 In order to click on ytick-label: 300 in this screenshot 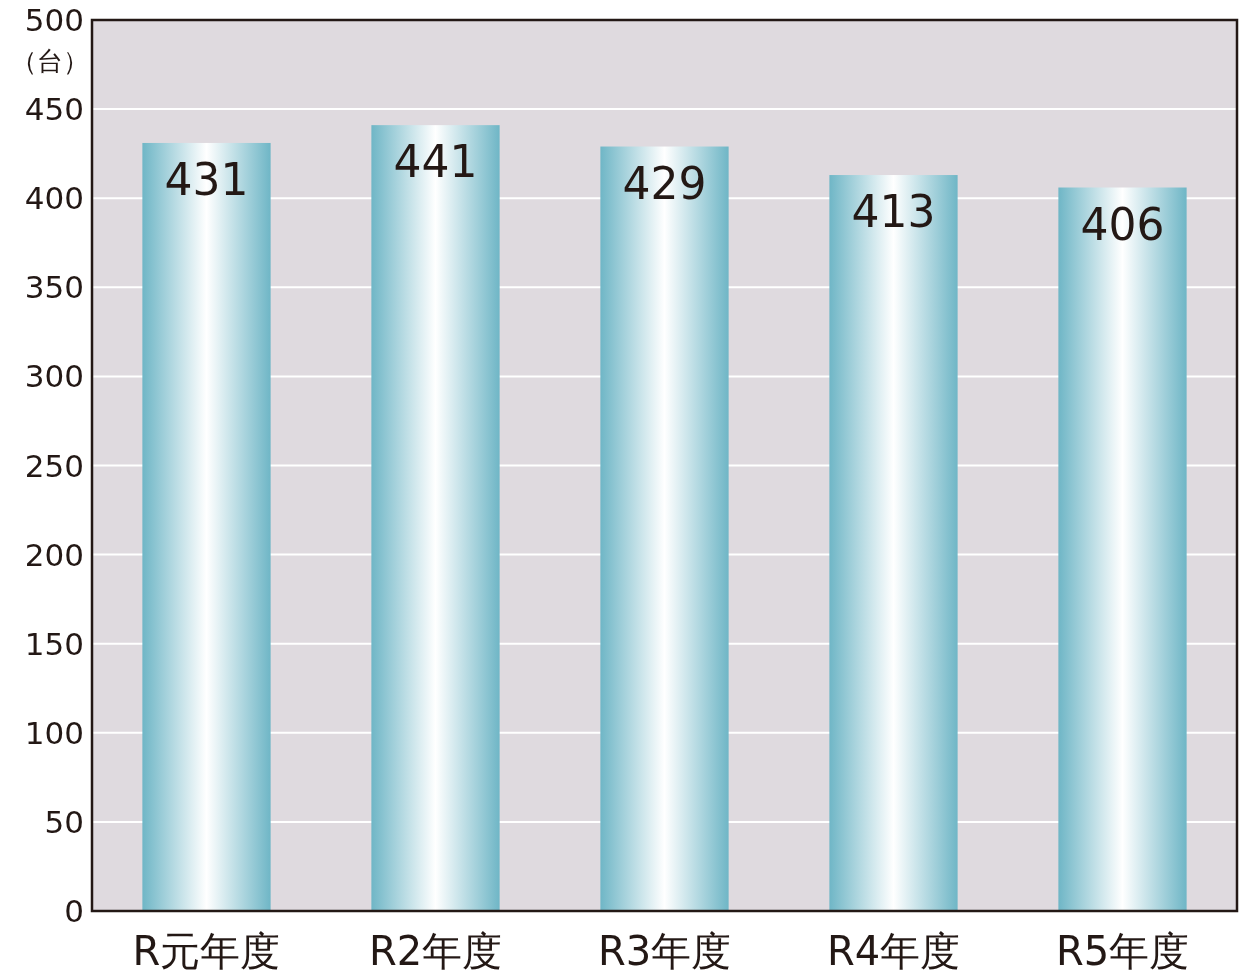, I will do `click(54, 376)`.